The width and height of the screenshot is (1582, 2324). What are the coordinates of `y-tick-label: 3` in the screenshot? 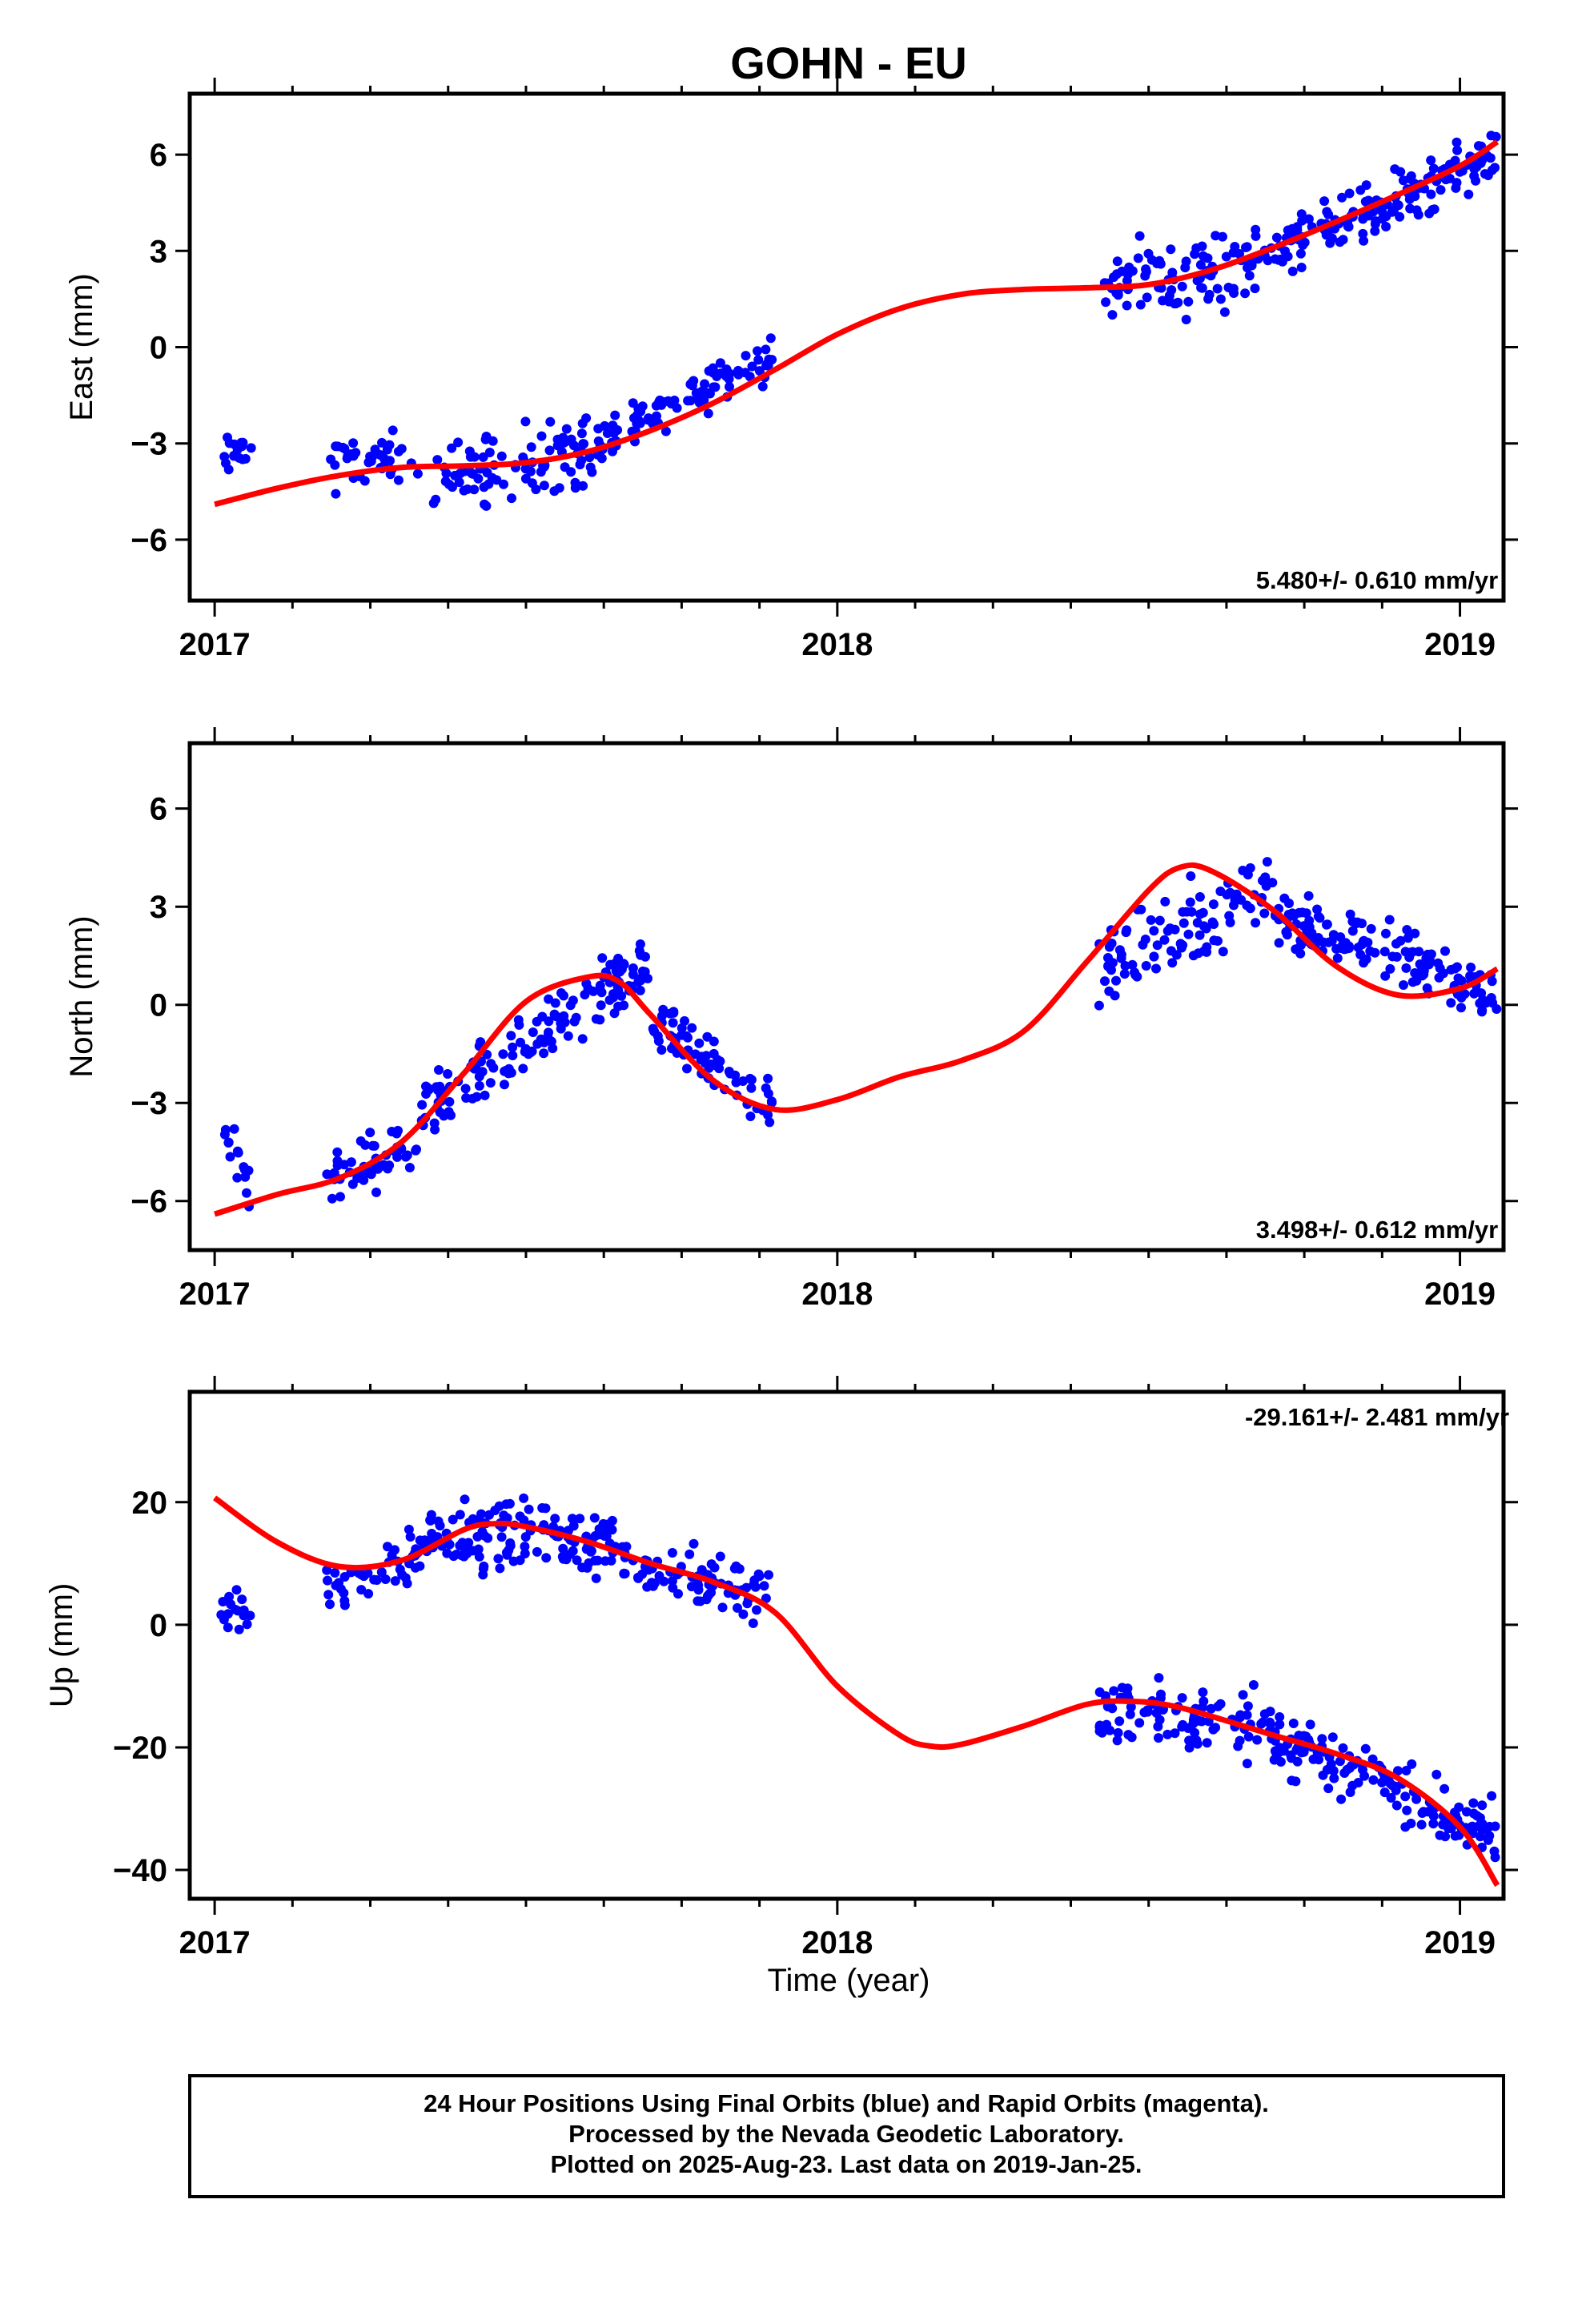 It's located at (158, 907).